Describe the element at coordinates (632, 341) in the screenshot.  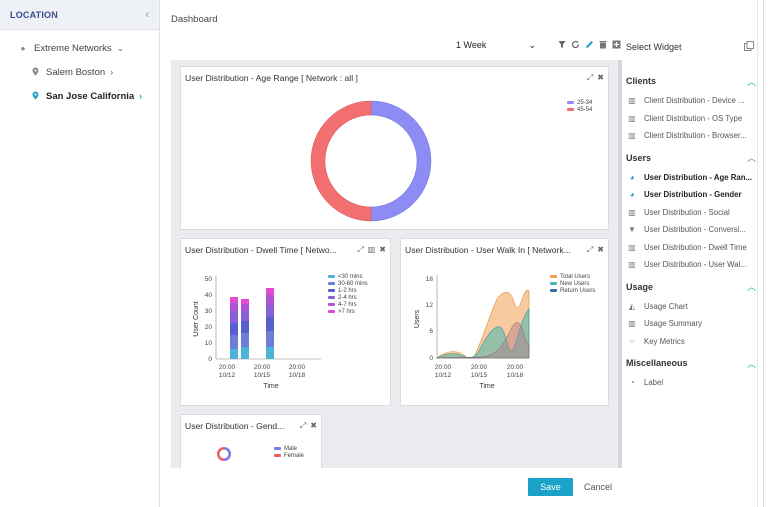
I see `metrics-icon: ⁘` at that location.